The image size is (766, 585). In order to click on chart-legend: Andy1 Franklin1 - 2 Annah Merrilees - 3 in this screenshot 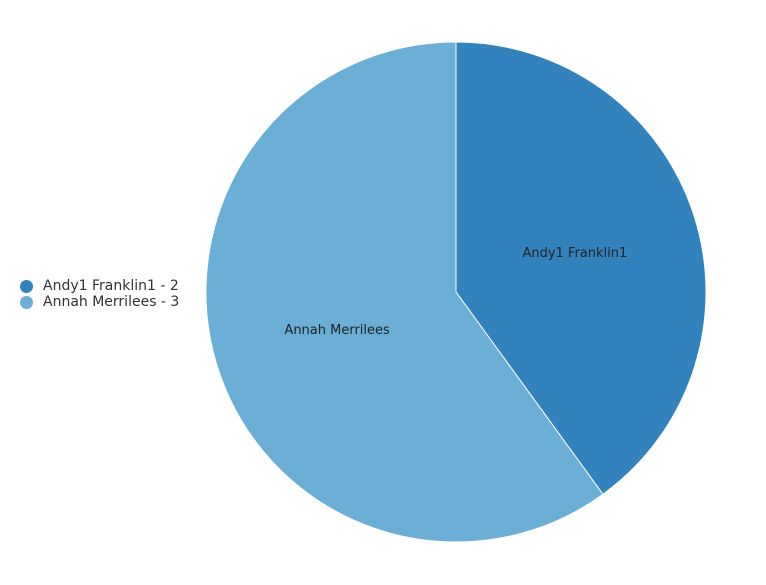, I will do `click(99, 294)`.